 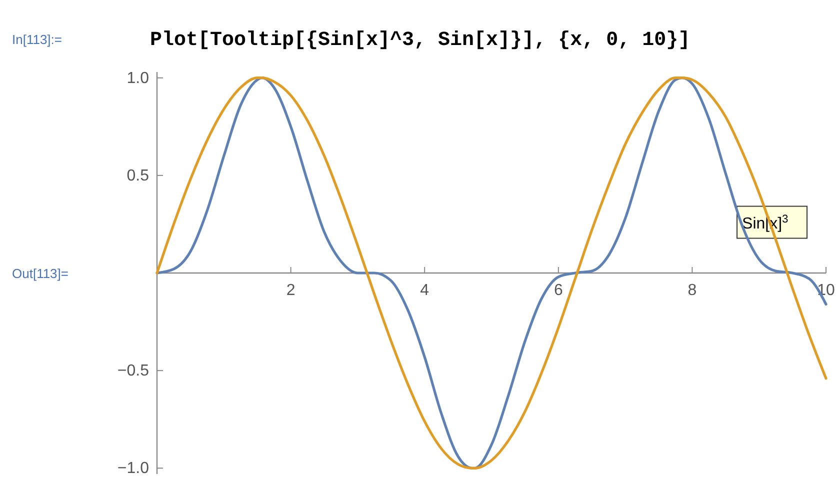 I want to click on chart-title: Plot[Tooltip[{Sin[x]^3, Sin[x]}], {x, 0, 10}], so click(x=420, y=40).